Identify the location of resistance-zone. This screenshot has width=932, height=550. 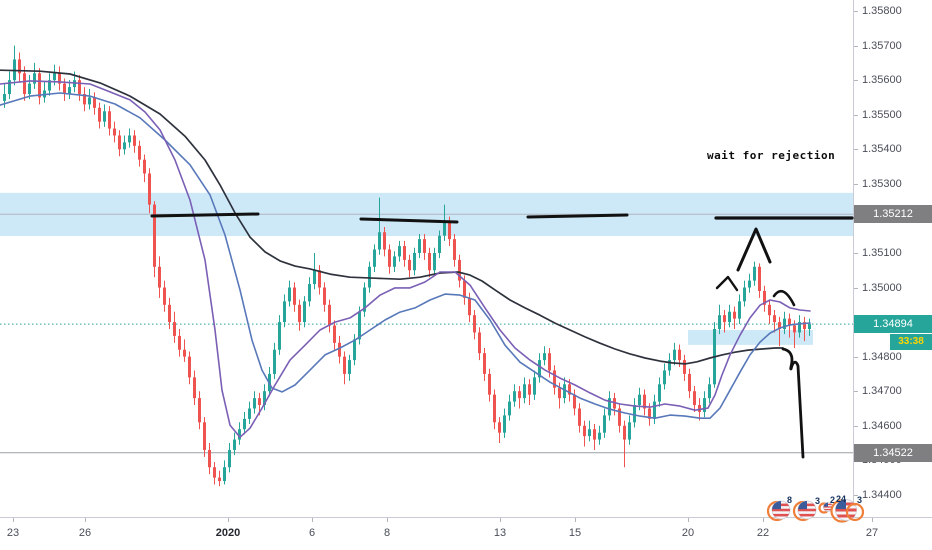
(426, 214).